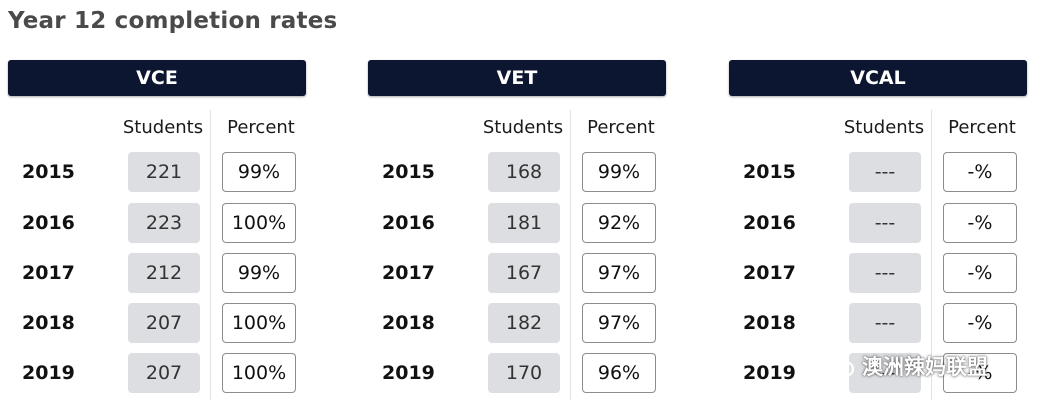 Image resolution: width=1061 pixels, height=413 pixels. I want to click on students-value: 221, so click(164, 172).